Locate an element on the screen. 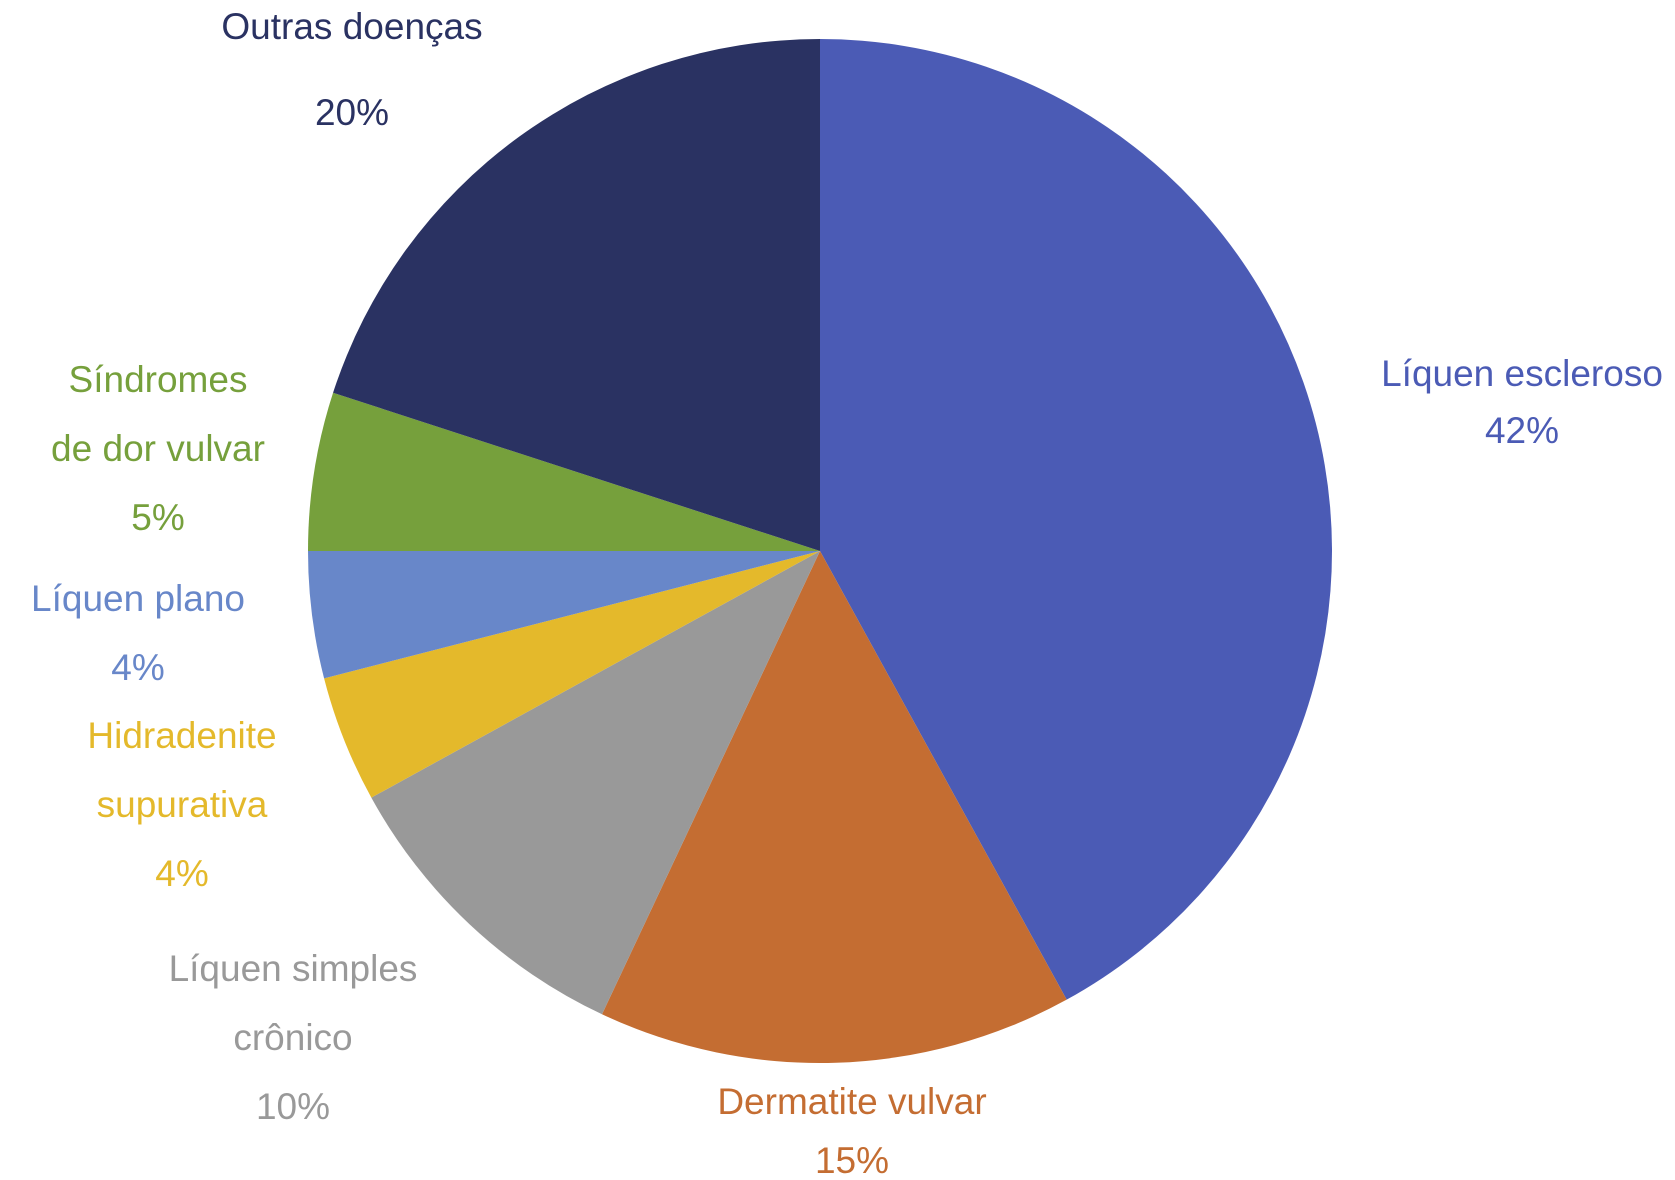 Image resolution: width=1675 pixels, height=1180 pixels. label-dermatite-vulvar-name-1: Dermatite vulvar is located at coordinates (852, 1101).